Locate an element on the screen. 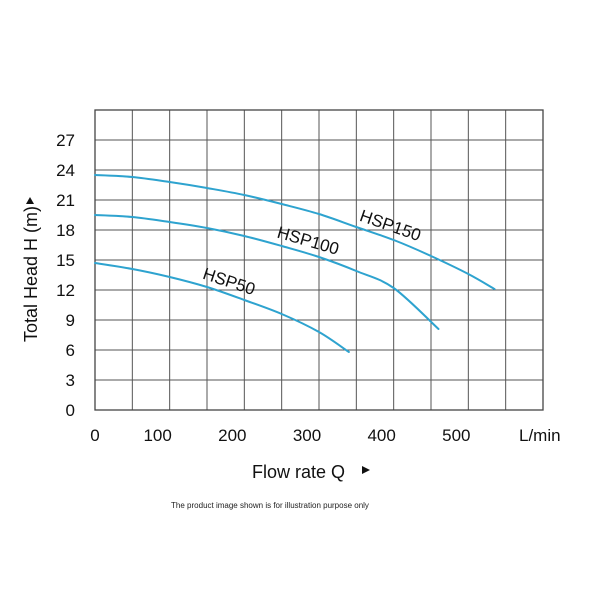 Image resolution: width=600 pixels, height=600 pixels. x-tick-label: 400 is located at coordinates (381, 435).